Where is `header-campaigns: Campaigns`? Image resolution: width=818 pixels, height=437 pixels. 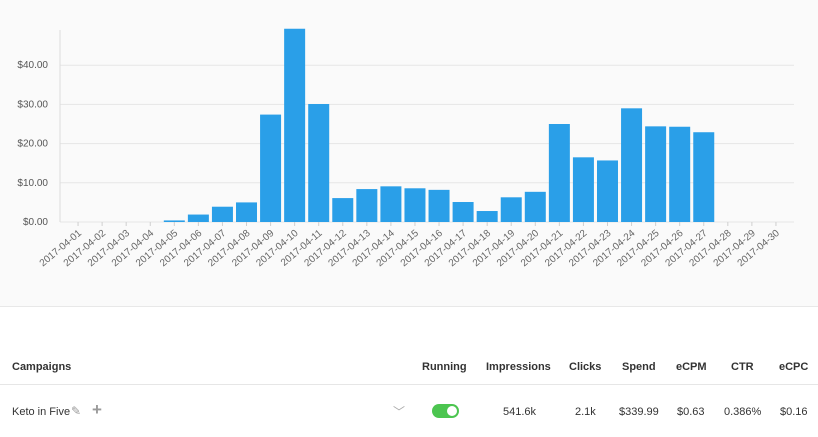
header-campaigns: Campaigns is located at coordinates (42, 367).